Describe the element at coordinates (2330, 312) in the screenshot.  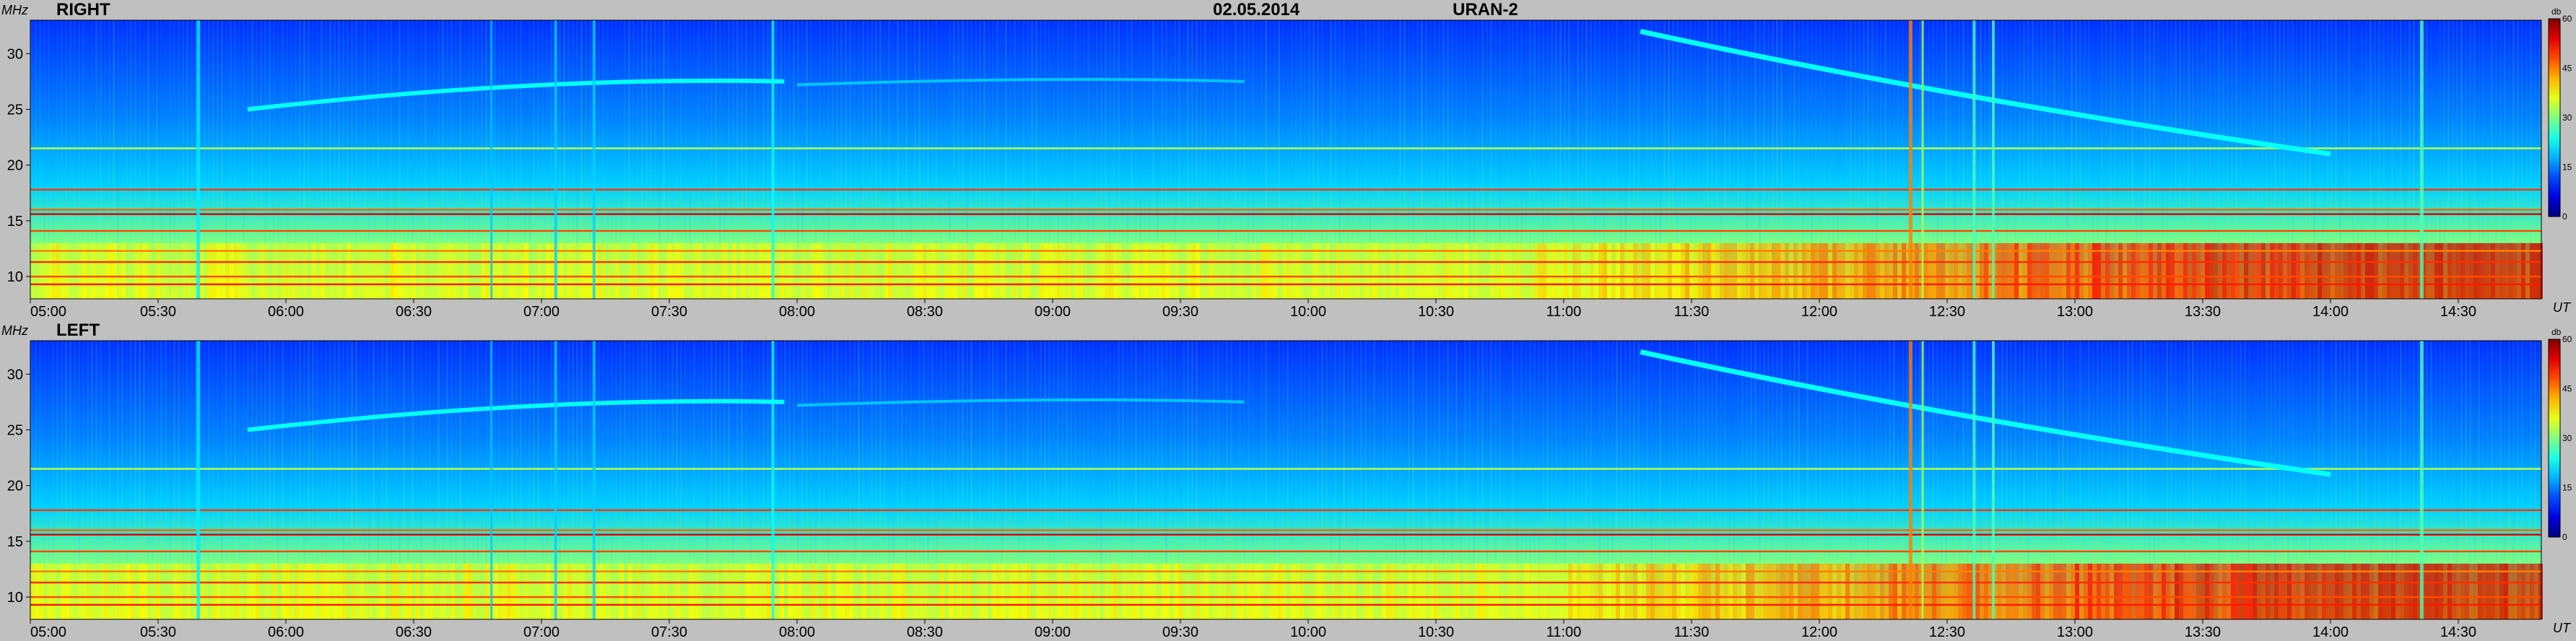
I see `x-tick-label: 14:00` at that location.